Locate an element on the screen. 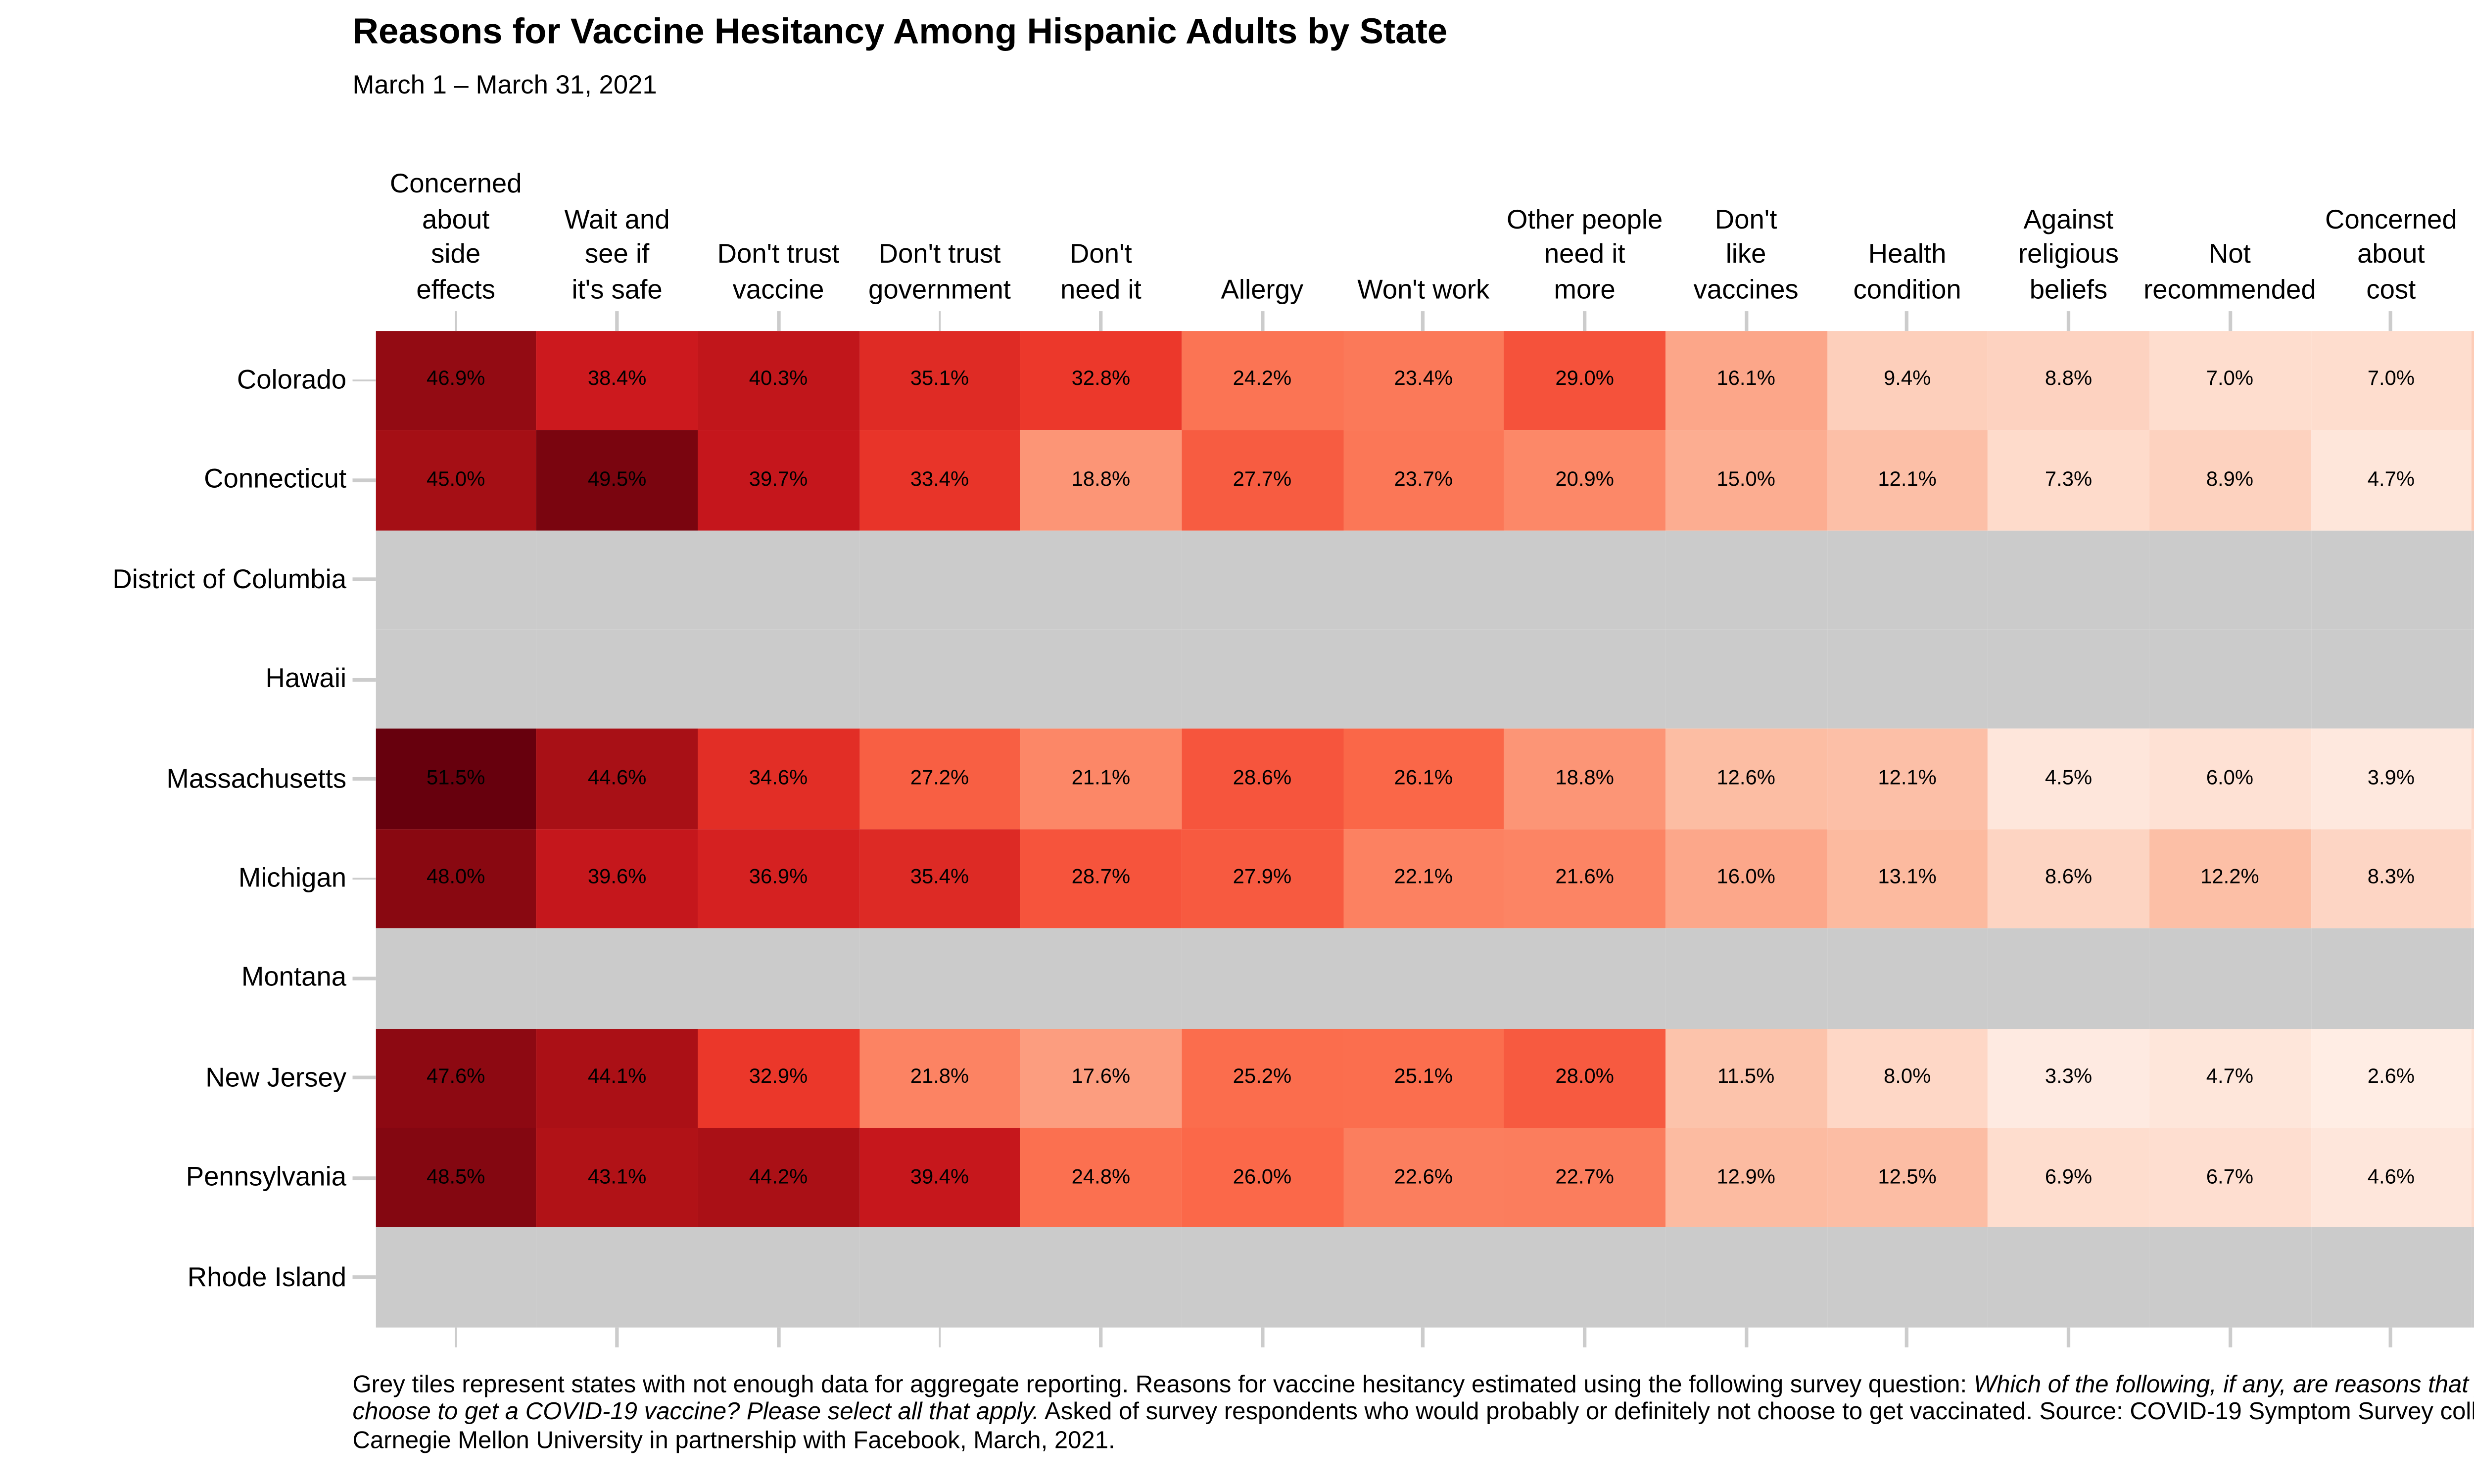  heatmap-cell: 39.7% is located at coordinates (778, 480).